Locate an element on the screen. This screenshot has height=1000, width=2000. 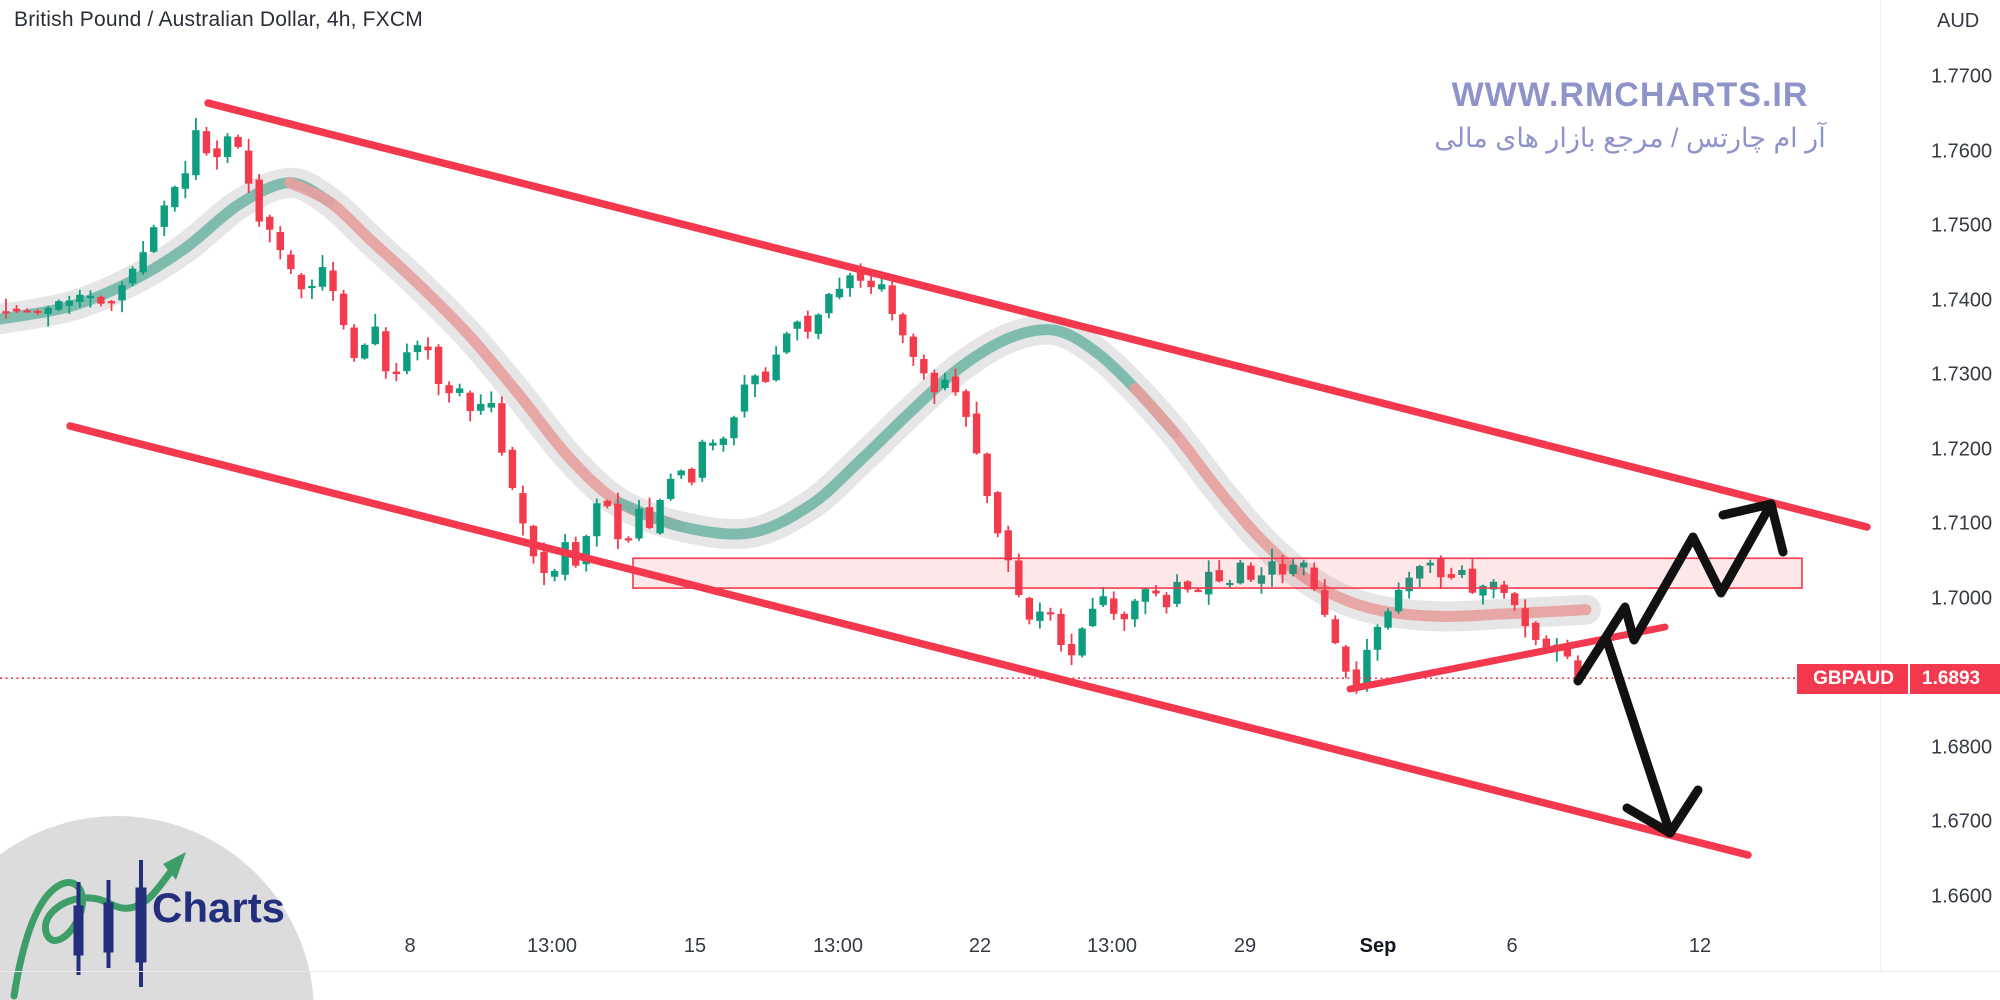
axis-divider is located at coordinates (1000, 971).